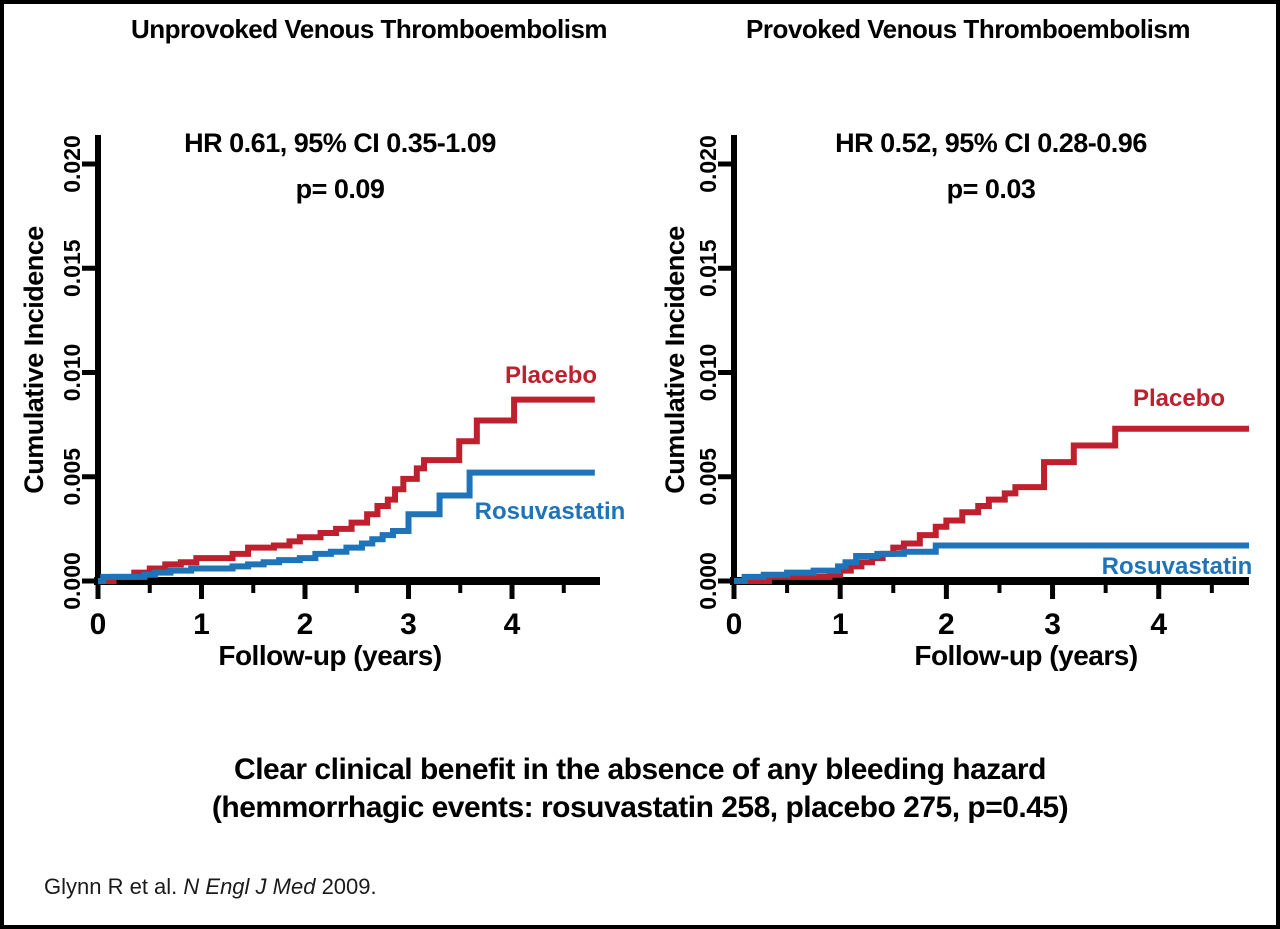 The width and height of the screenshot is (1280, 929). What do you see at coordinates (369, 29) in the screenshot?
I see `chart-title-unprovoked: Unprovoked Venous Thromboembolism` at bounding box center [369, 29].